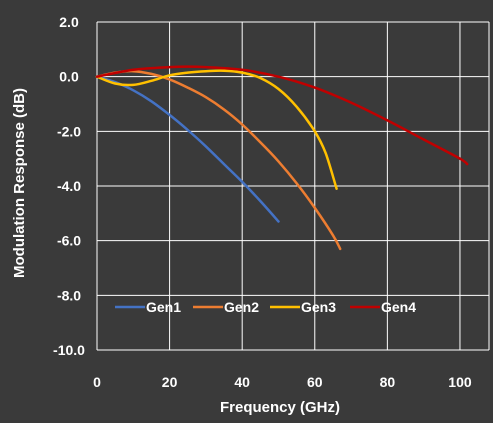  Describe the element at coordinates (69, 131) in the screenshot. I see `y-tick-label: -2.0` at that location.